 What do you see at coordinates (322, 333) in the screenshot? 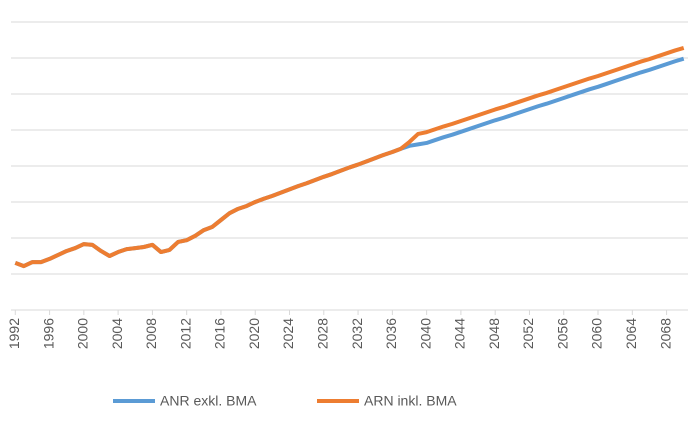
I see `x-tick-label: 2028` at bounding box center [322, 333].